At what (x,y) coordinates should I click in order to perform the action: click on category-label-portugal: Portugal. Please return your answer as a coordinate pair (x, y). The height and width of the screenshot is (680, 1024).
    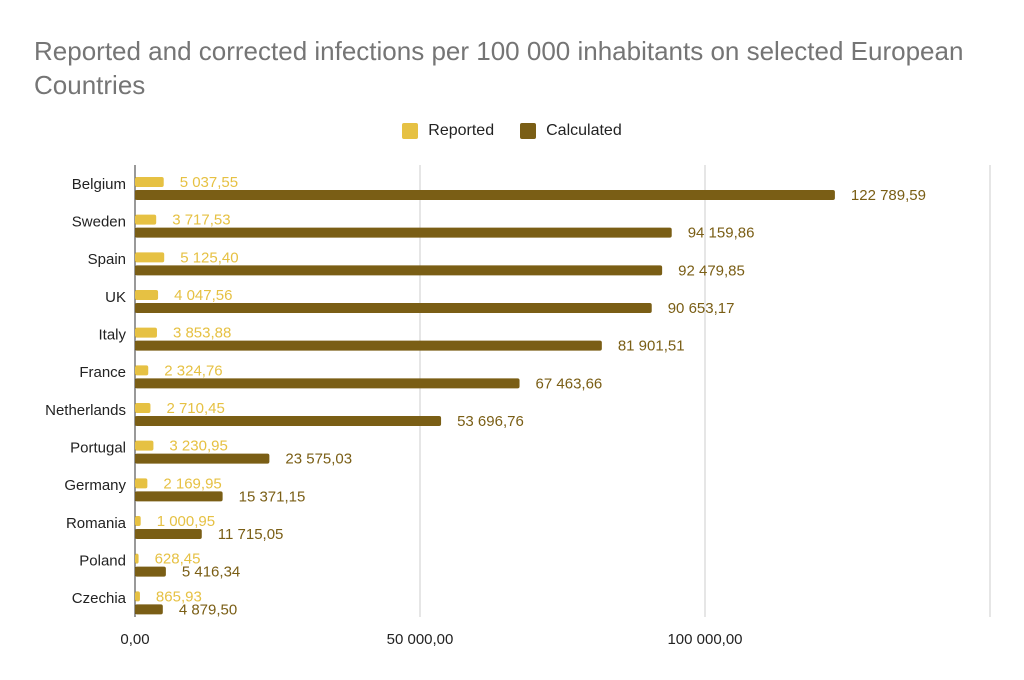
    Looking at the image, I should click on (98, 447).